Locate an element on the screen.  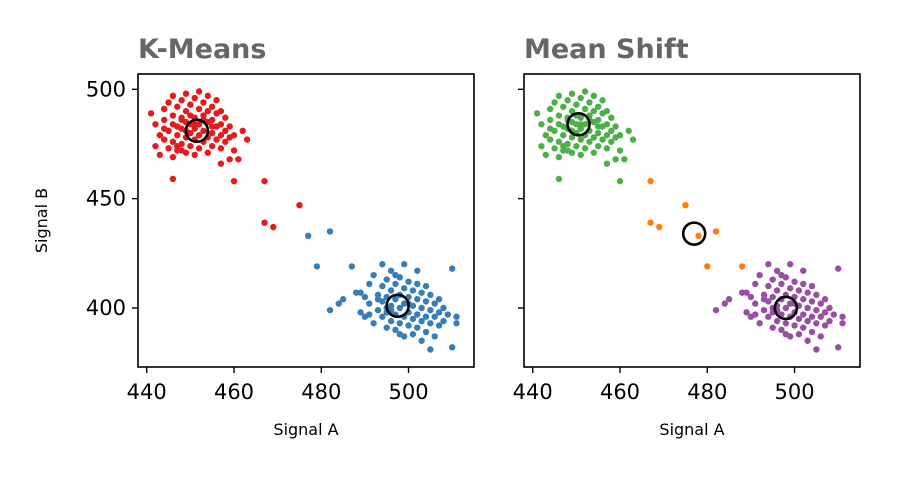
kmeans-x-tick-label: 500 is located at coordinates (408, 392).